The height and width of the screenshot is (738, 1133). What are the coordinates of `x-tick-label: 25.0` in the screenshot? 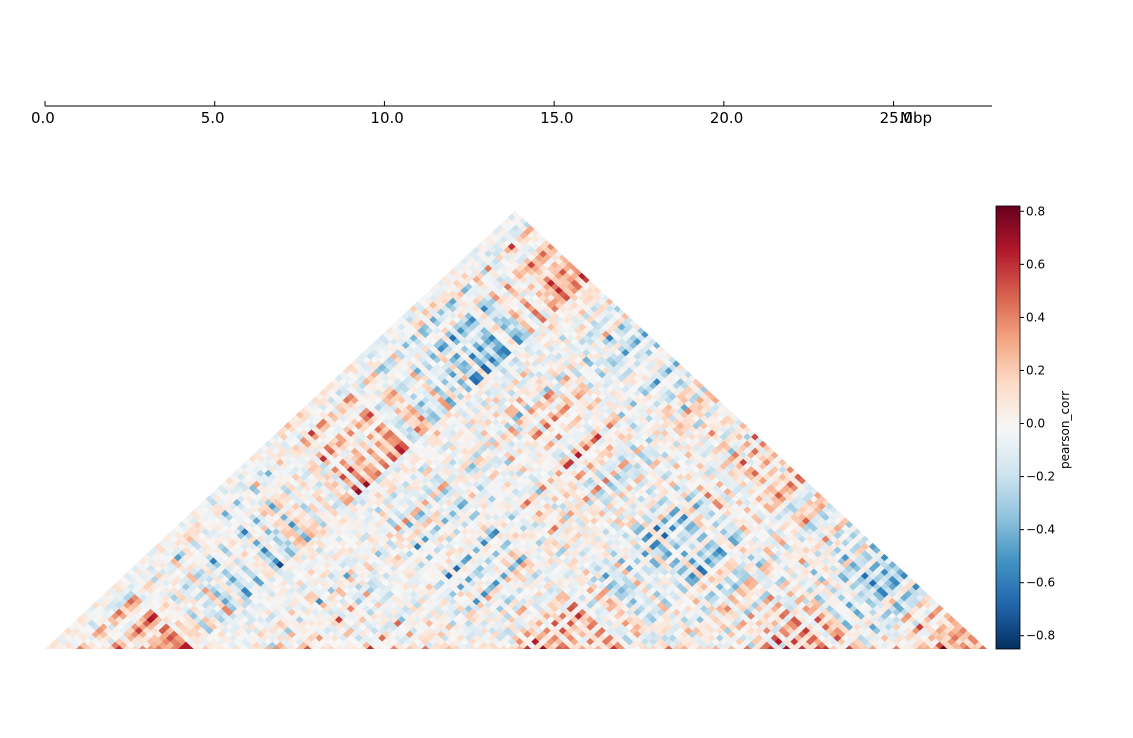 It's located at (896, 118).